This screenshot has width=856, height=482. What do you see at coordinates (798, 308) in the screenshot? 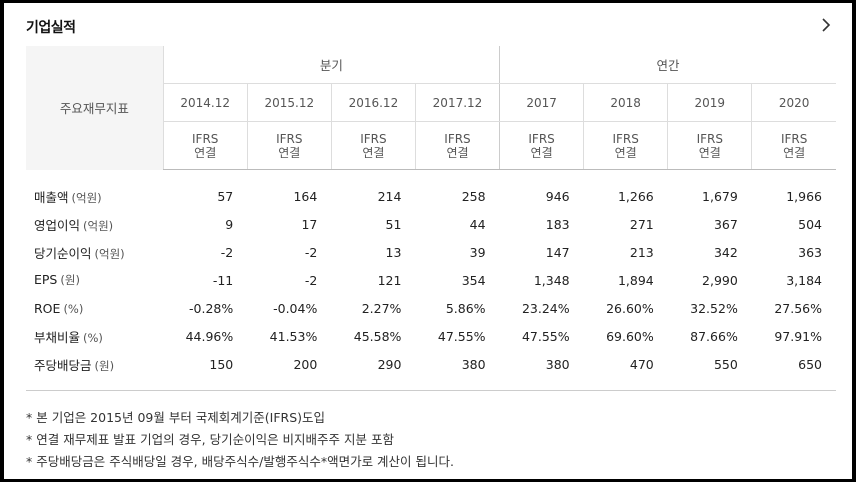
I see `table-cell: 27.56%` at bounding box center [798, 308].